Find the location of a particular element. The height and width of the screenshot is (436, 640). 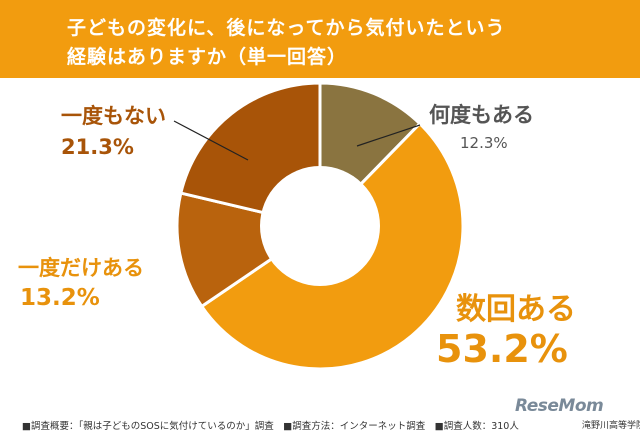

donut-hole is located at coordinates (320, 226).